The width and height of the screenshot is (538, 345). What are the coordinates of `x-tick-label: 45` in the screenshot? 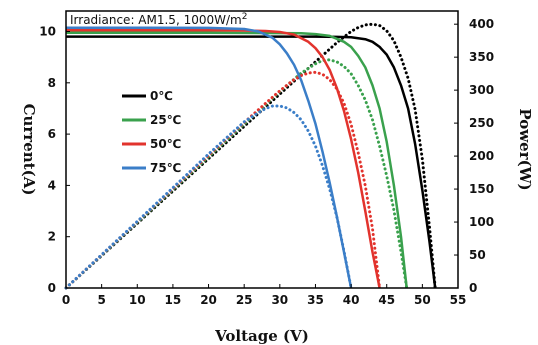 It's located at (386, 300).